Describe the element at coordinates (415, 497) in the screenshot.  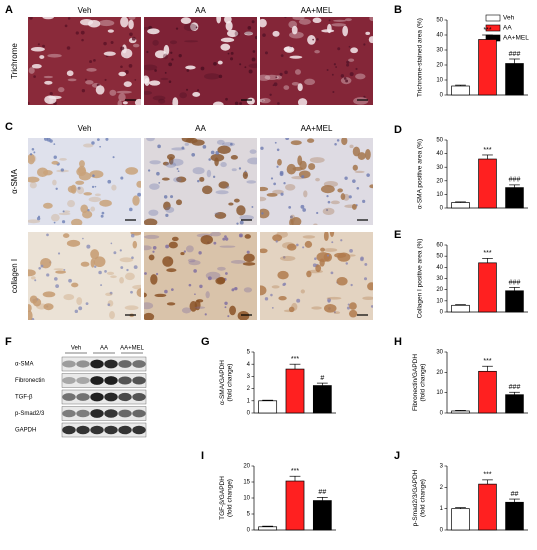
I see `y-axis-label: p-Smad2/3/GAPDH` at that location.